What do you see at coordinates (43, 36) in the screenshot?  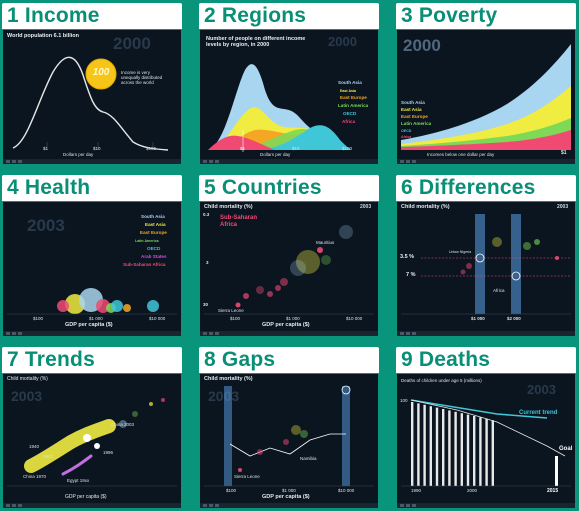 I see `chart-heading: World population 6.1 billion` at bounding box center [43, 36].